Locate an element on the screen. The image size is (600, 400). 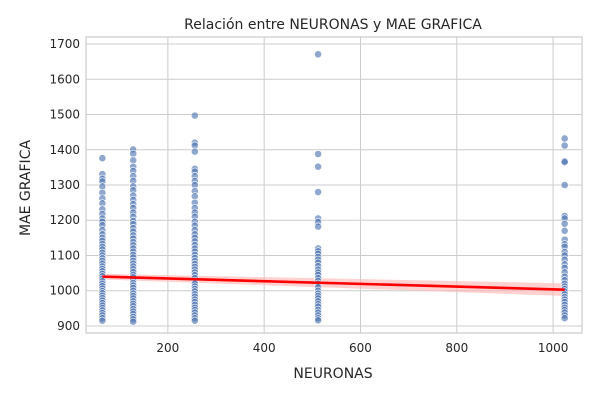
regression-line is located at coordinates (333, 283).